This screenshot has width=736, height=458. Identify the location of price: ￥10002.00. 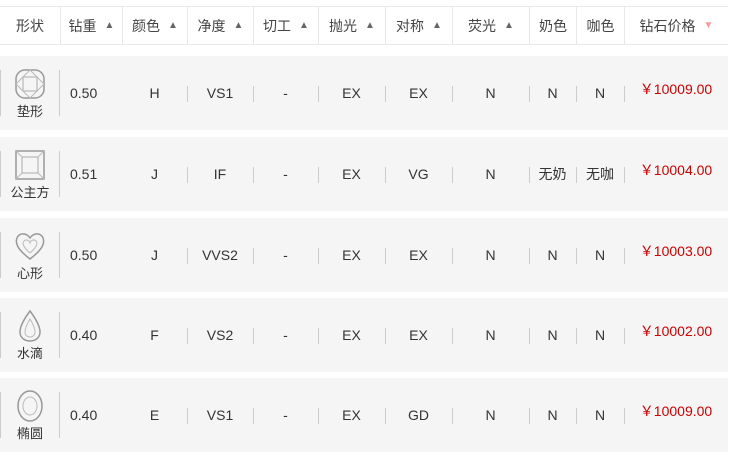
(676, 331).